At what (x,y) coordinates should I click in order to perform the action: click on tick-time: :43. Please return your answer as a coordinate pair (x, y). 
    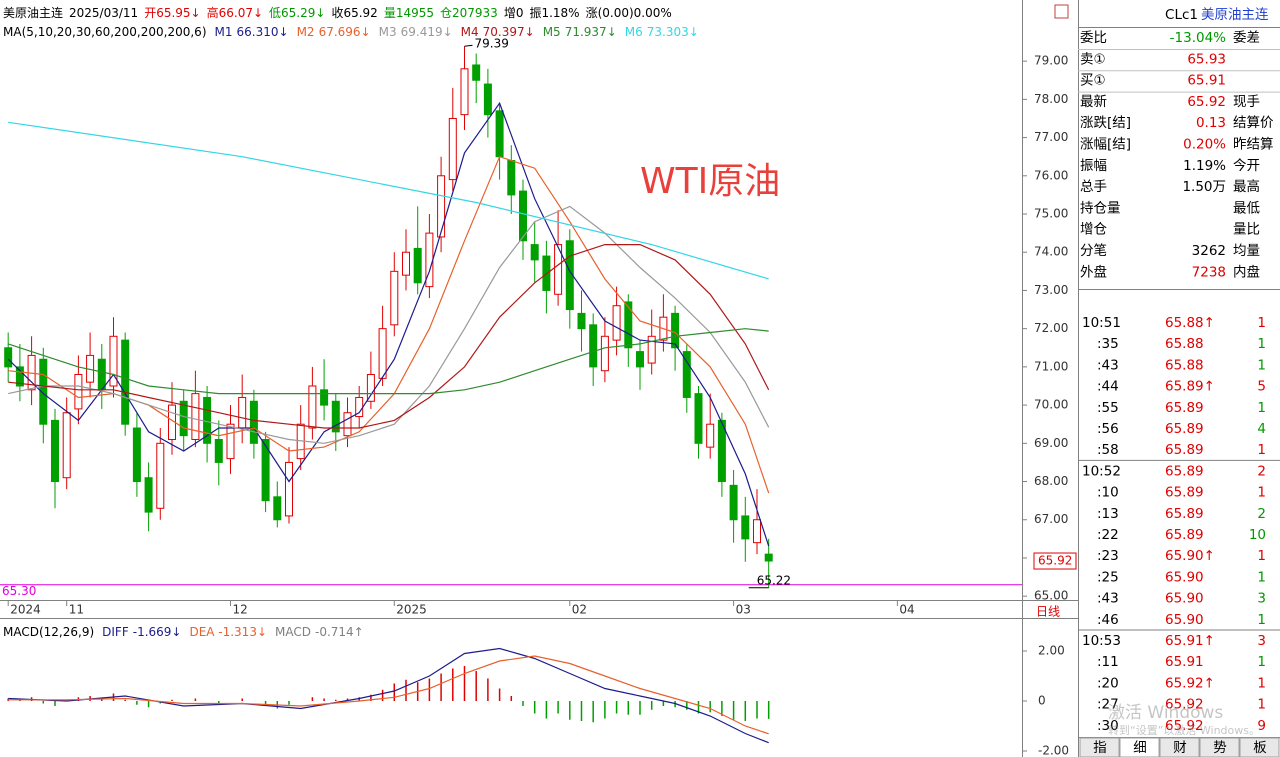
    Looking at the image, I should click on (1108, 365).